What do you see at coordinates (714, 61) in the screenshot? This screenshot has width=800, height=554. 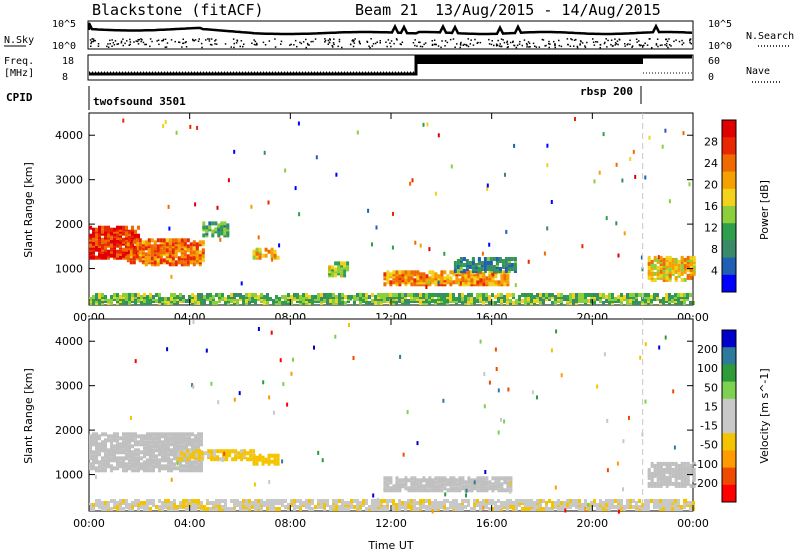 I see `nave-tick-top: 60` at bounding box center [714, 61].